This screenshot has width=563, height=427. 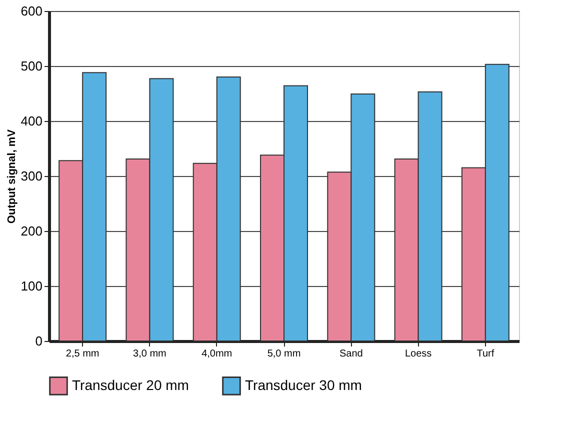 What do you see at coordinates (217, 354) in the screenshot?
I see `x-tick-label: 4,0mm` at bounding box center [217, 354].